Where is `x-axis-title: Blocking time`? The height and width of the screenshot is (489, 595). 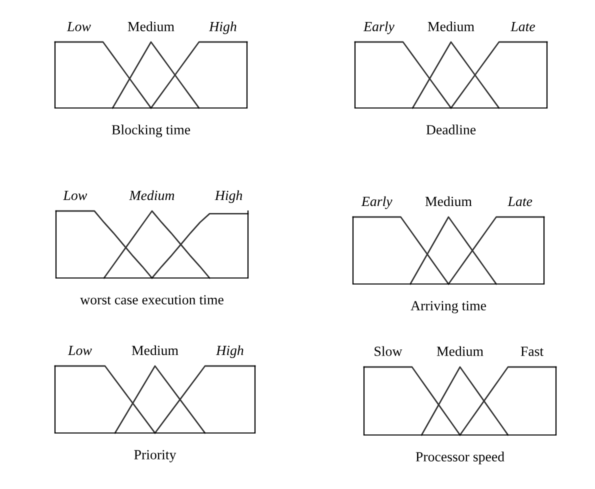 x-axis-title: Blocking time is located at coordinates (151, 131).